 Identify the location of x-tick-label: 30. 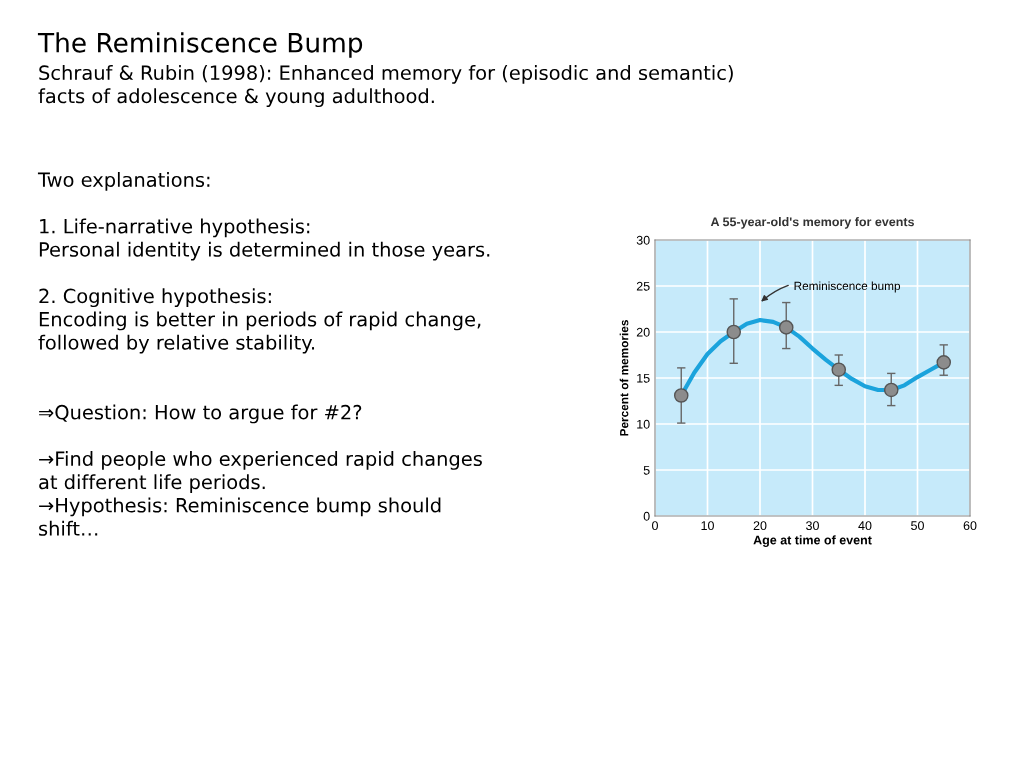
(812, 526).